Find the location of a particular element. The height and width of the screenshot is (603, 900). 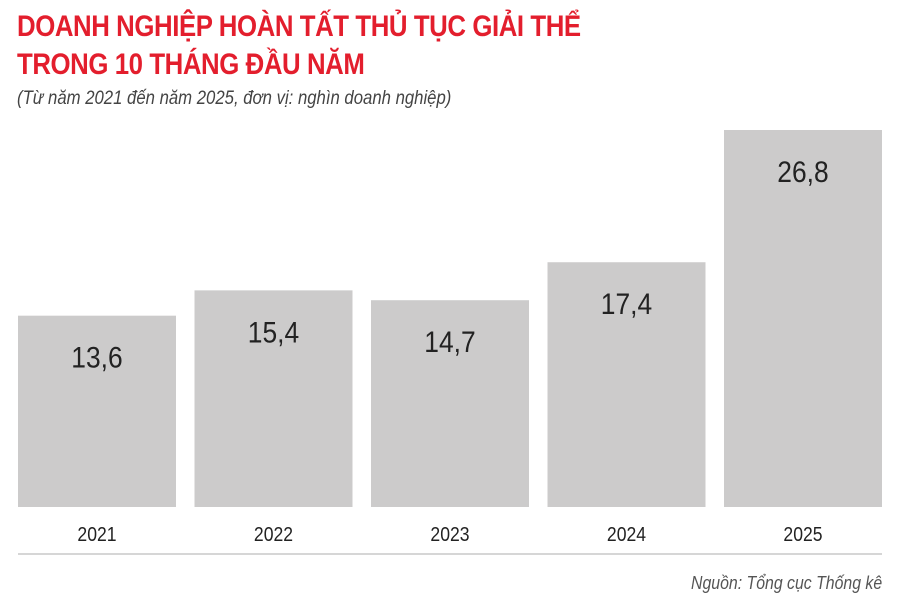

source-note: Nguồn: Tổng cục Thống kê is located at coordinates (786, 583).